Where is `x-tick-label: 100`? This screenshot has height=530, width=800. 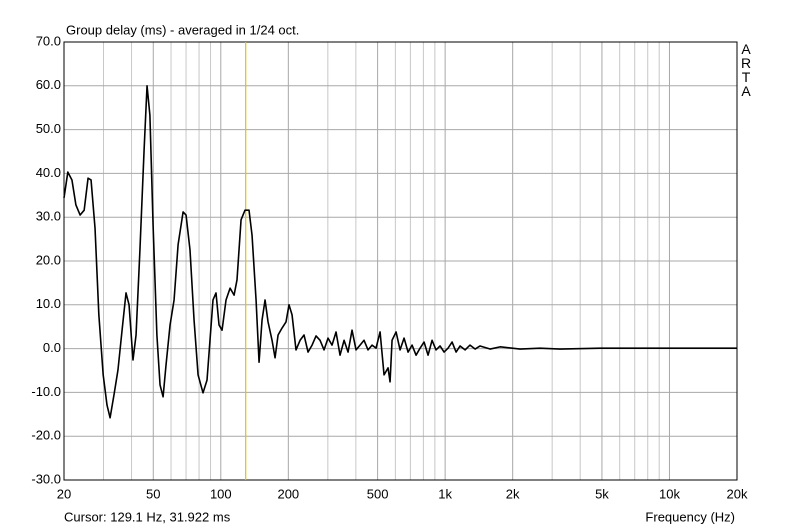 x-tick-label: 100 is located at coordinates (221, 493).